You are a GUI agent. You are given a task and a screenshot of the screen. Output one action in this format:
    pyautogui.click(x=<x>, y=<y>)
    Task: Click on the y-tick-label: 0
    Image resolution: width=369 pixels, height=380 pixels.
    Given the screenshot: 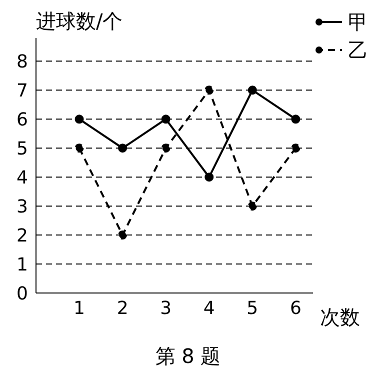 What is the action you would take?
    pyautogui.click(x=22, y=293)
    